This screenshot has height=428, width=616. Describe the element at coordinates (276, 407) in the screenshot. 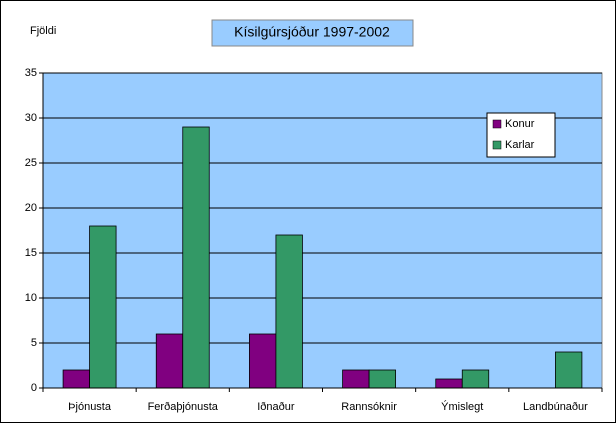

I see `x-tick-label: Iðnaður` at that location.